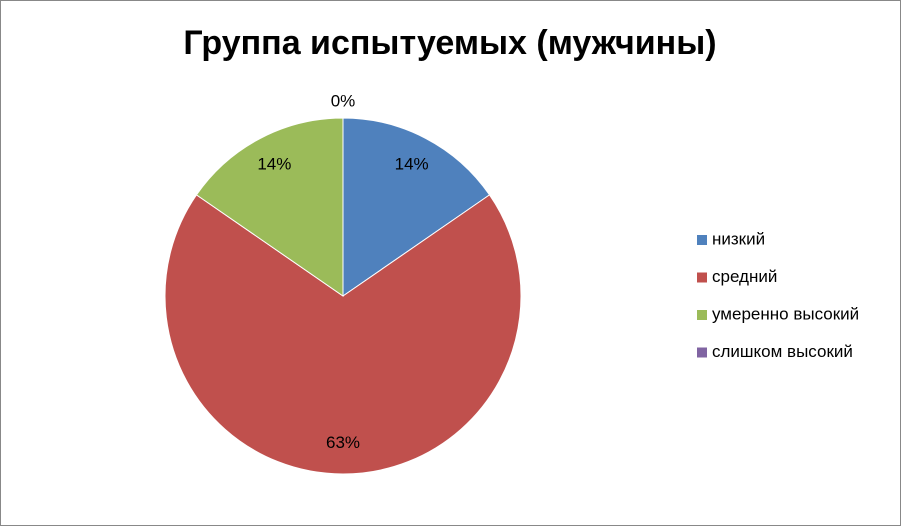 The image size is (902, 527). What do you see at coordinates (785, 313) in the screenshot?
I see `legend-label: умеренно высокий` at bounding box center [785, 313].